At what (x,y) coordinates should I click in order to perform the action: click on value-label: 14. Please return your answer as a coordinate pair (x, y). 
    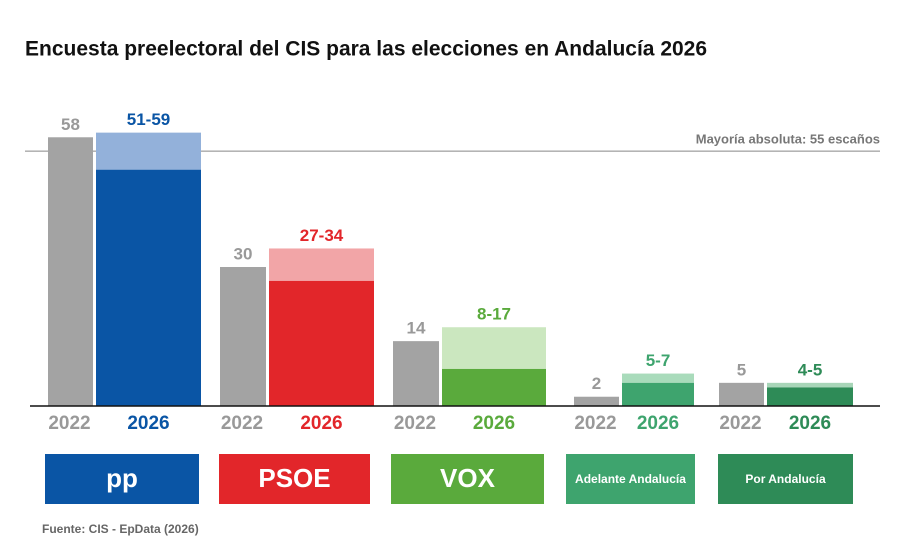
    Looking at the image, I should click on (416, 328).